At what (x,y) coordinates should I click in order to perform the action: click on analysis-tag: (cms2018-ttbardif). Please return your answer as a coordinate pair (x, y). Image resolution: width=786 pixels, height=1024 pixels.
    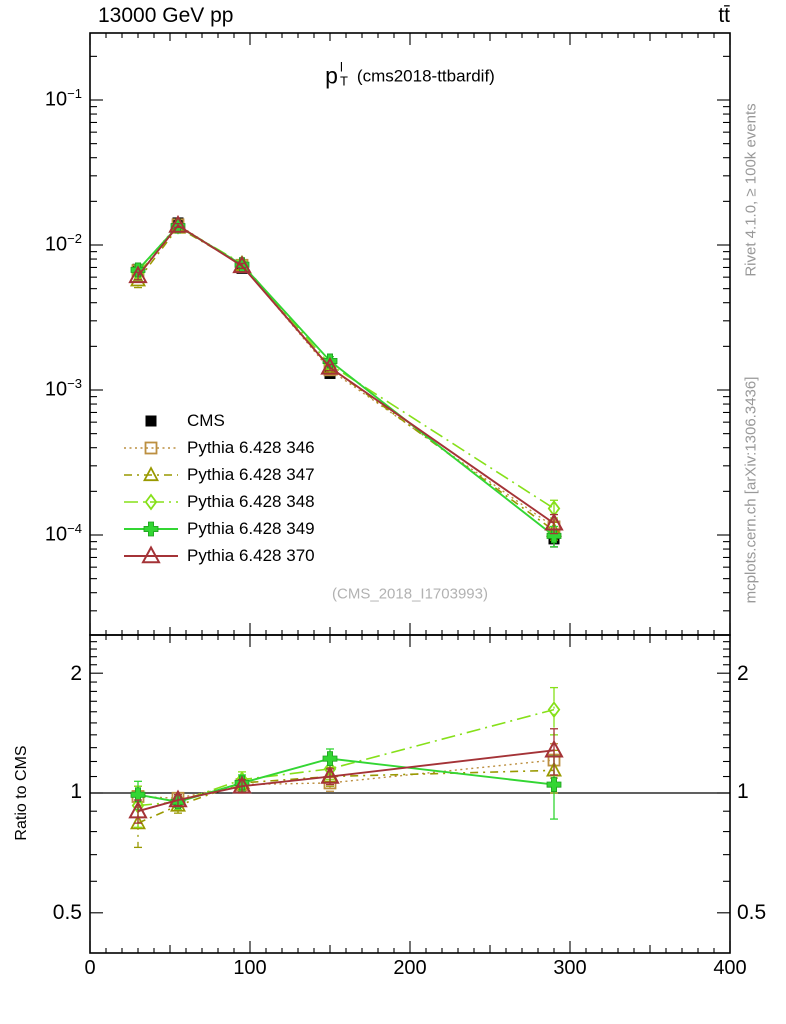
    Looking at the image, I should click on (425, 75).